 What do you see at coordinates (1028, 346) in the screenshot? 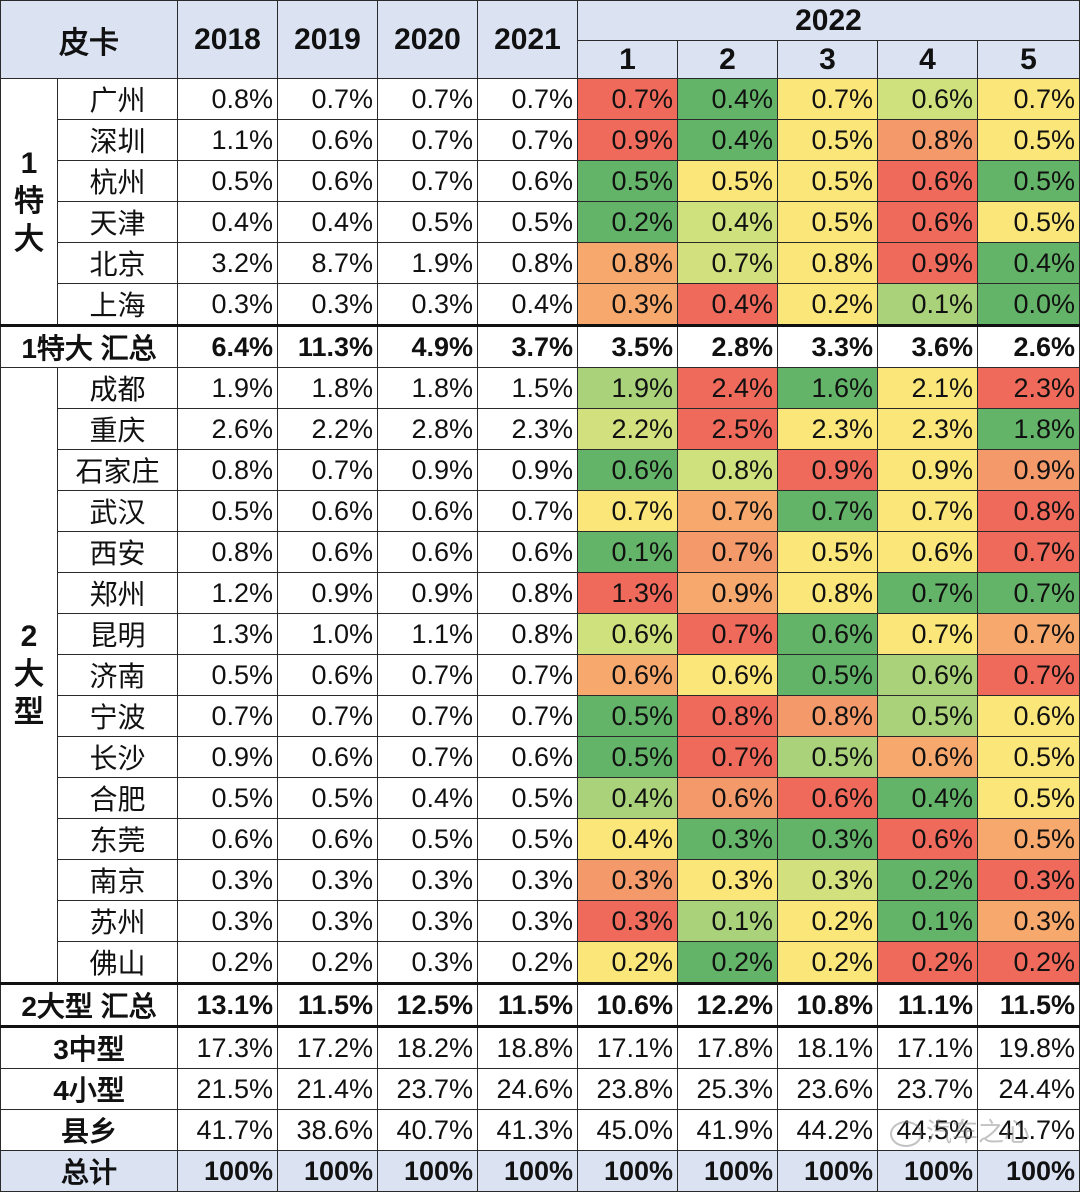
I see `summary-value: 2.6%` at bounding box center [1028, 346].